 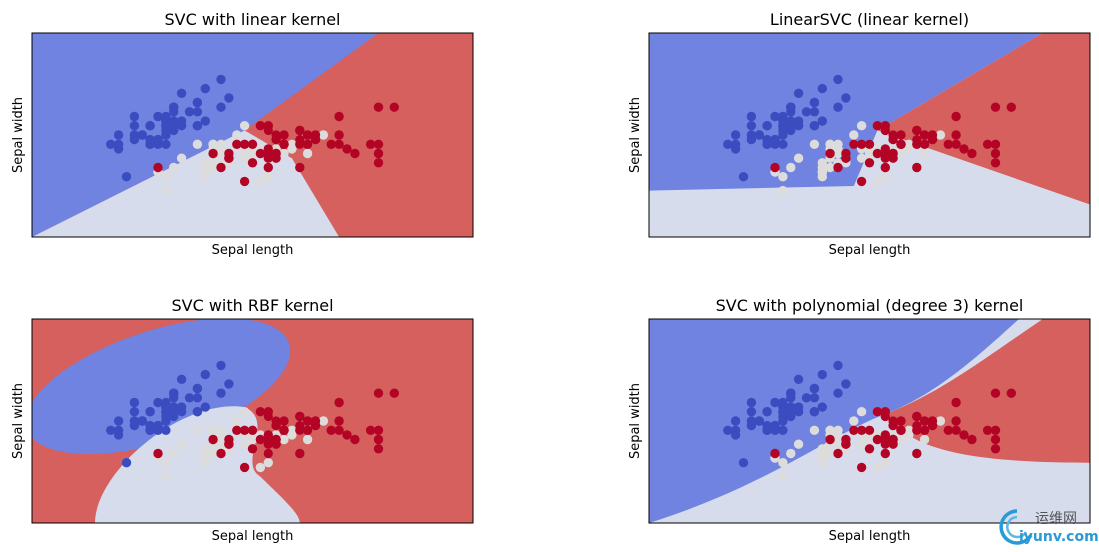 What do you see at coordinates (1017, 527) in the screenshot?
I see `watermark-logo-inner-icon` at bounding box center [1017, 527].